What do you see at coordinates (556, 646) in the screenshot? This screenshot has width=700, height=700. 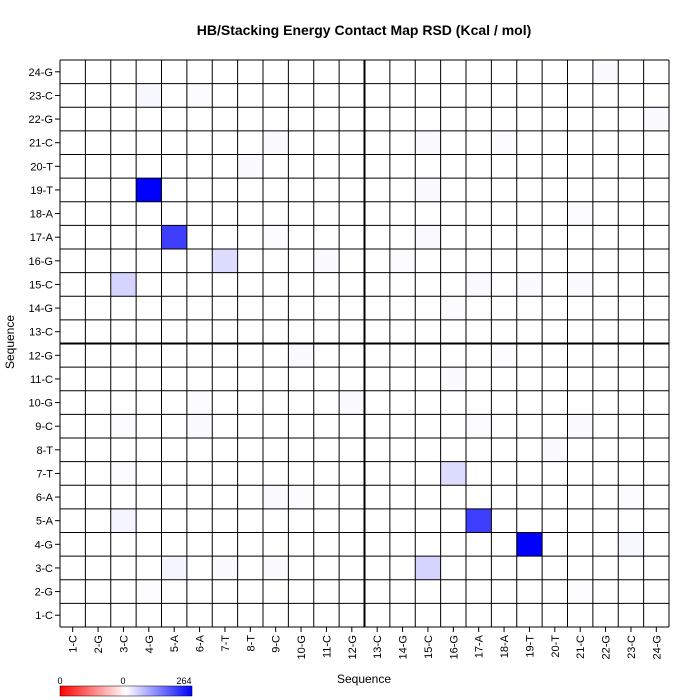 I see `x-tick-label: 20-T` at bounding box center [556, 646].